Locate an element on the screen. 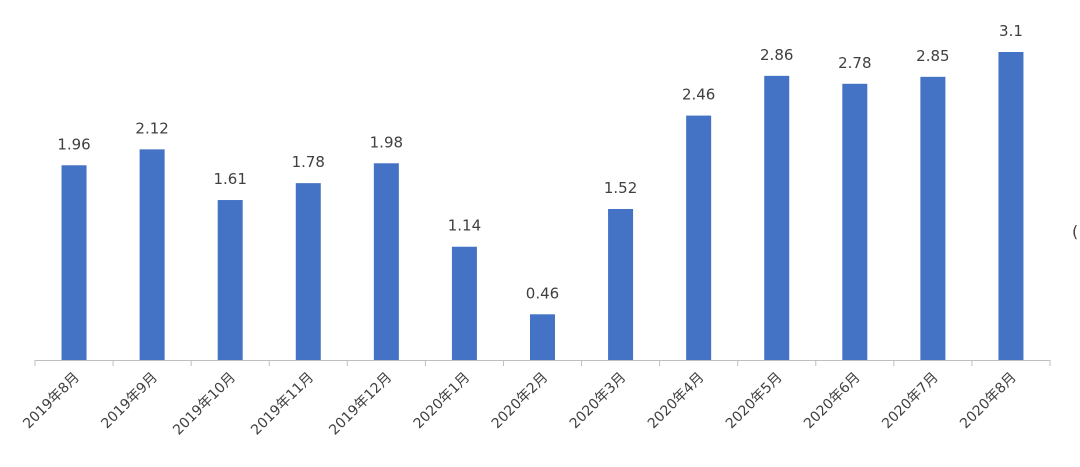 This screenshot has width=1080, height=467. x-axis-category-label: 2019年9月 is located at coordinates (129, 401).